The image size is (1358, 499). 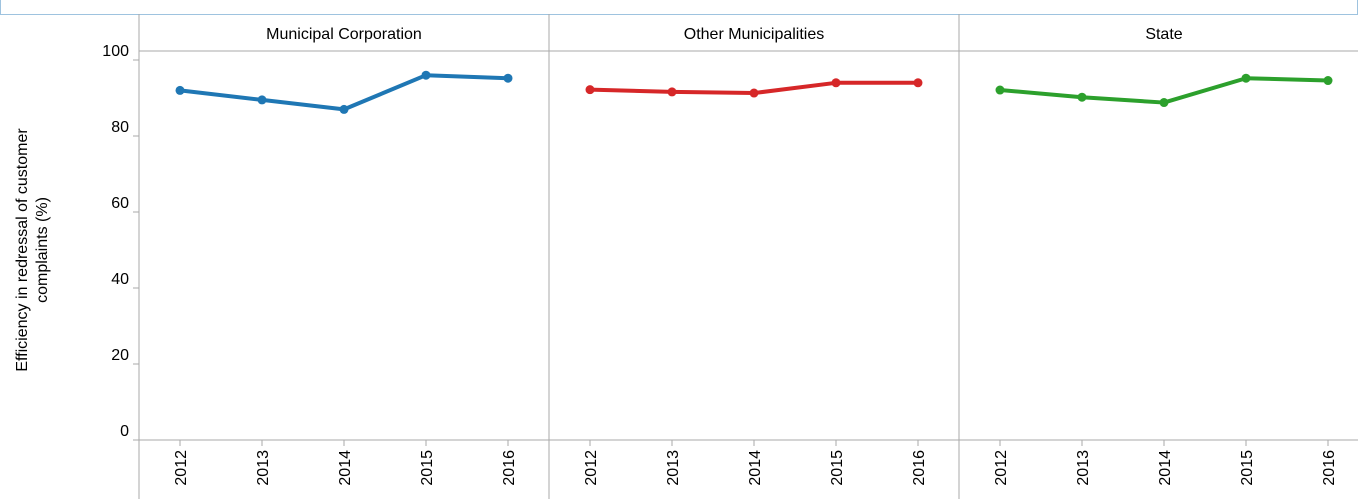 I want to click on y-axis-title-line: Efficiency in redressal of customer, so click(x=22, y=250).